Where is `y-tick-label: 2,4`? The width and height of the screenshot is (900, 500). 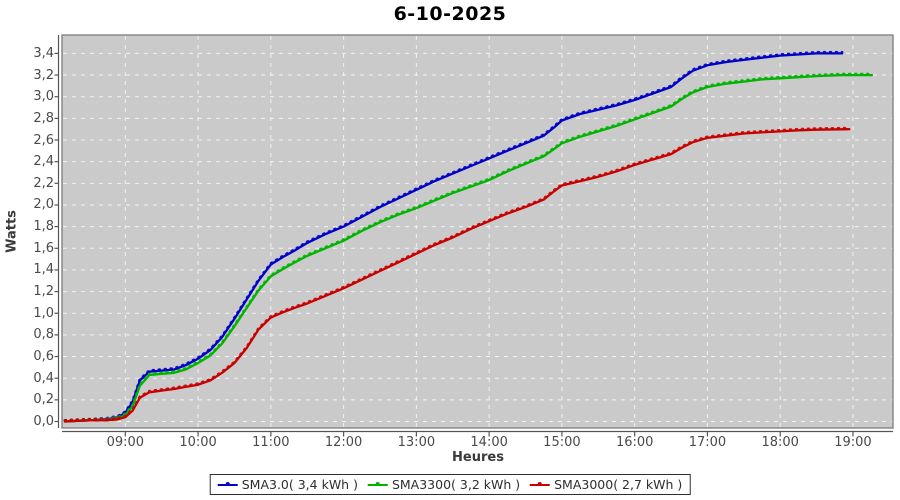
y-tick-label: 2,4 is located at coordinates (43, 162).